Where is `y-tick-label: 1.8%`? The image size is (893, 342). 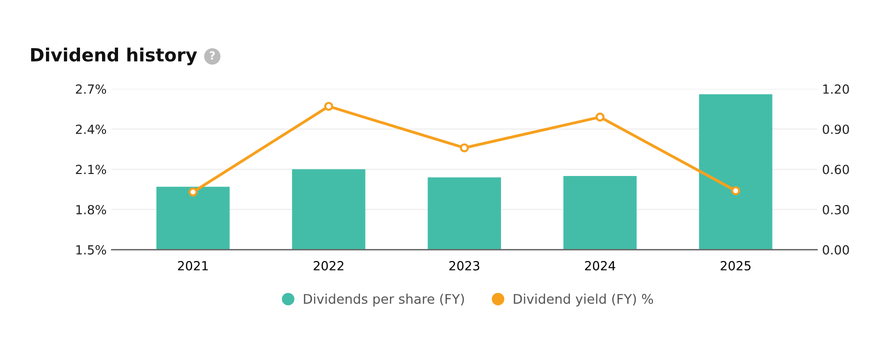
y-tick-label: 1.8% is located at coordinates (91, 209).